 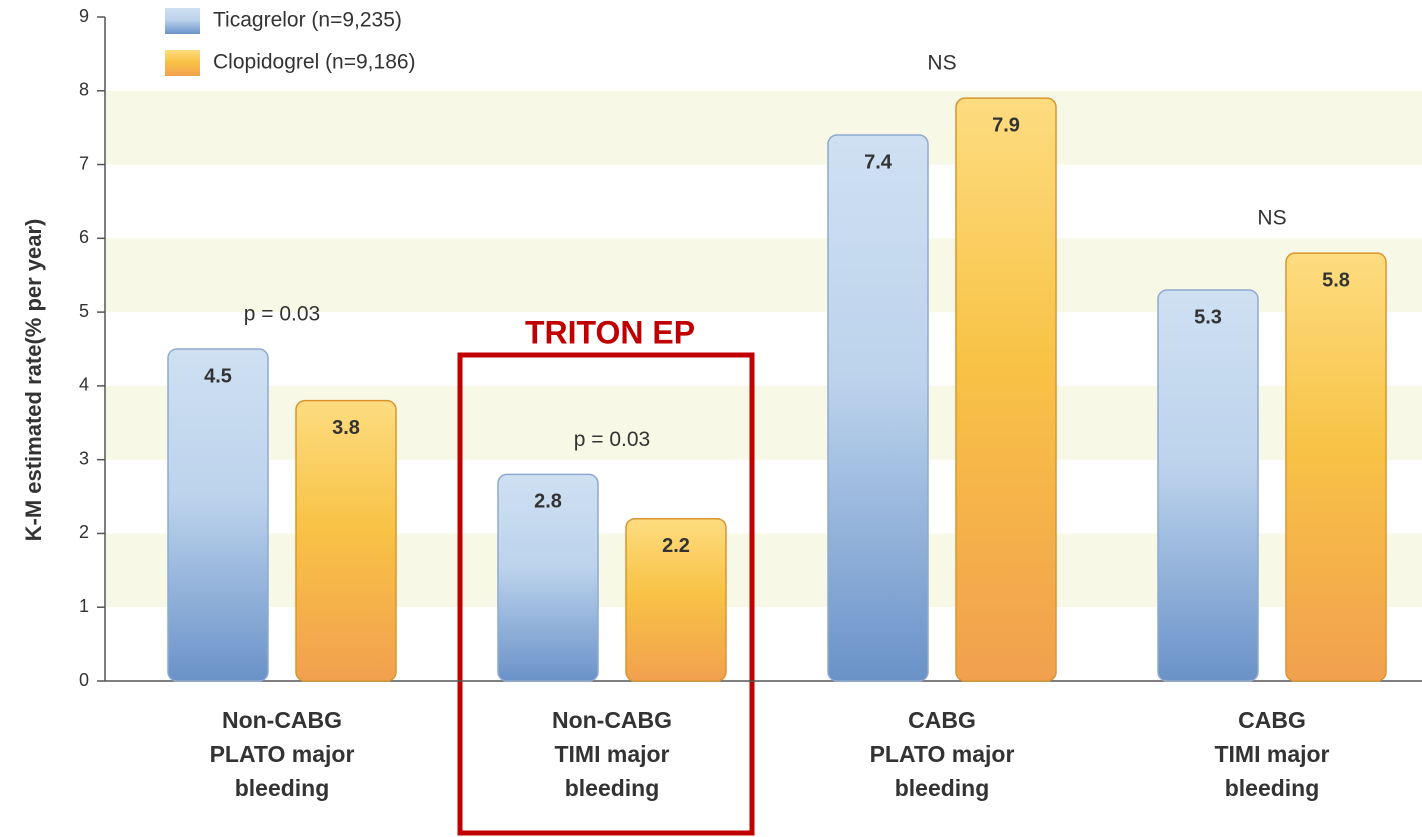 What do you see at coordinates (1271, 754) in the screenshot?
I see `x-tick-label: CABG TIMI major bleeding` at bounding box center [1271, 754].